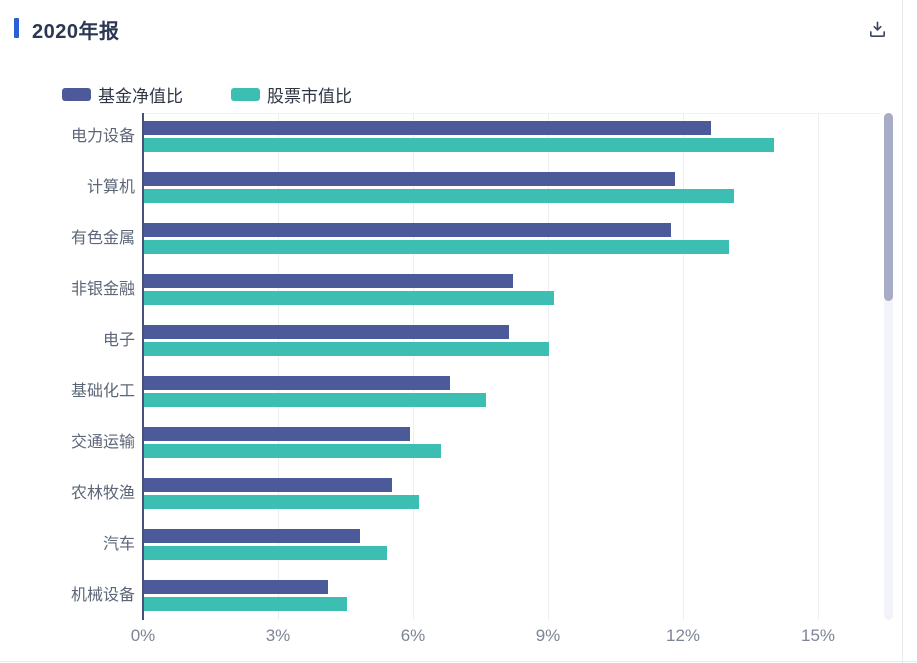  Describe the element at coordinates (818, 635) in the screenshot. I see `x-tick-label: 15%` at that location.